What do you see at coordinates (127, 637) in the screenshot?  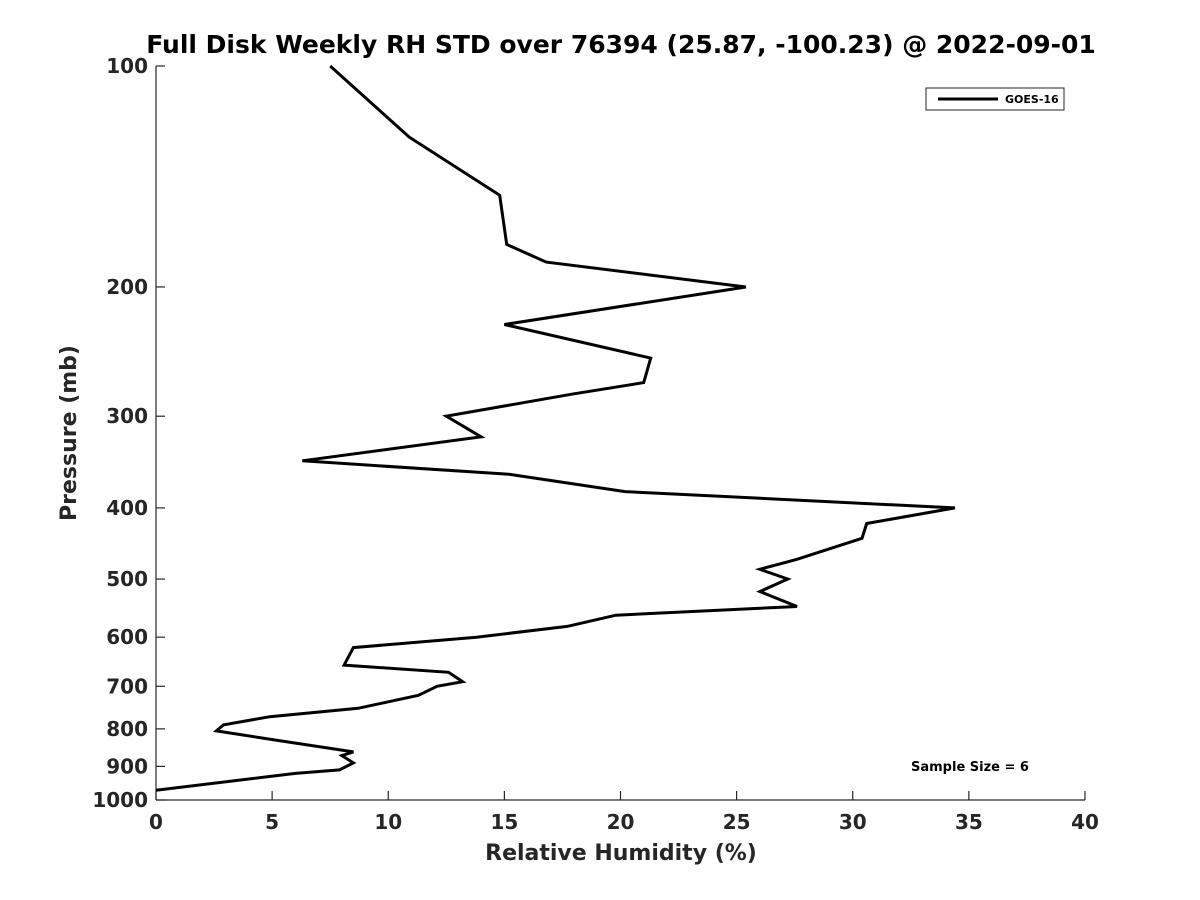 I see `y-tick-label: 600` at bounding box center [127, 637].